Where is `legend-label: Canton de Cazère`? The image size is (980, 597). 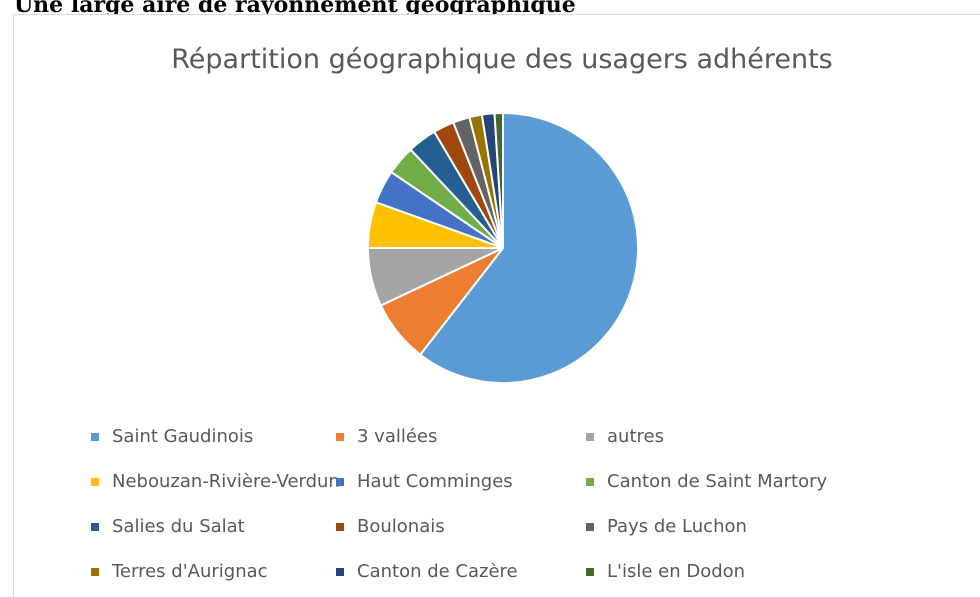 legend-label: Canton de Cazère is located at coordinates (437, 571).